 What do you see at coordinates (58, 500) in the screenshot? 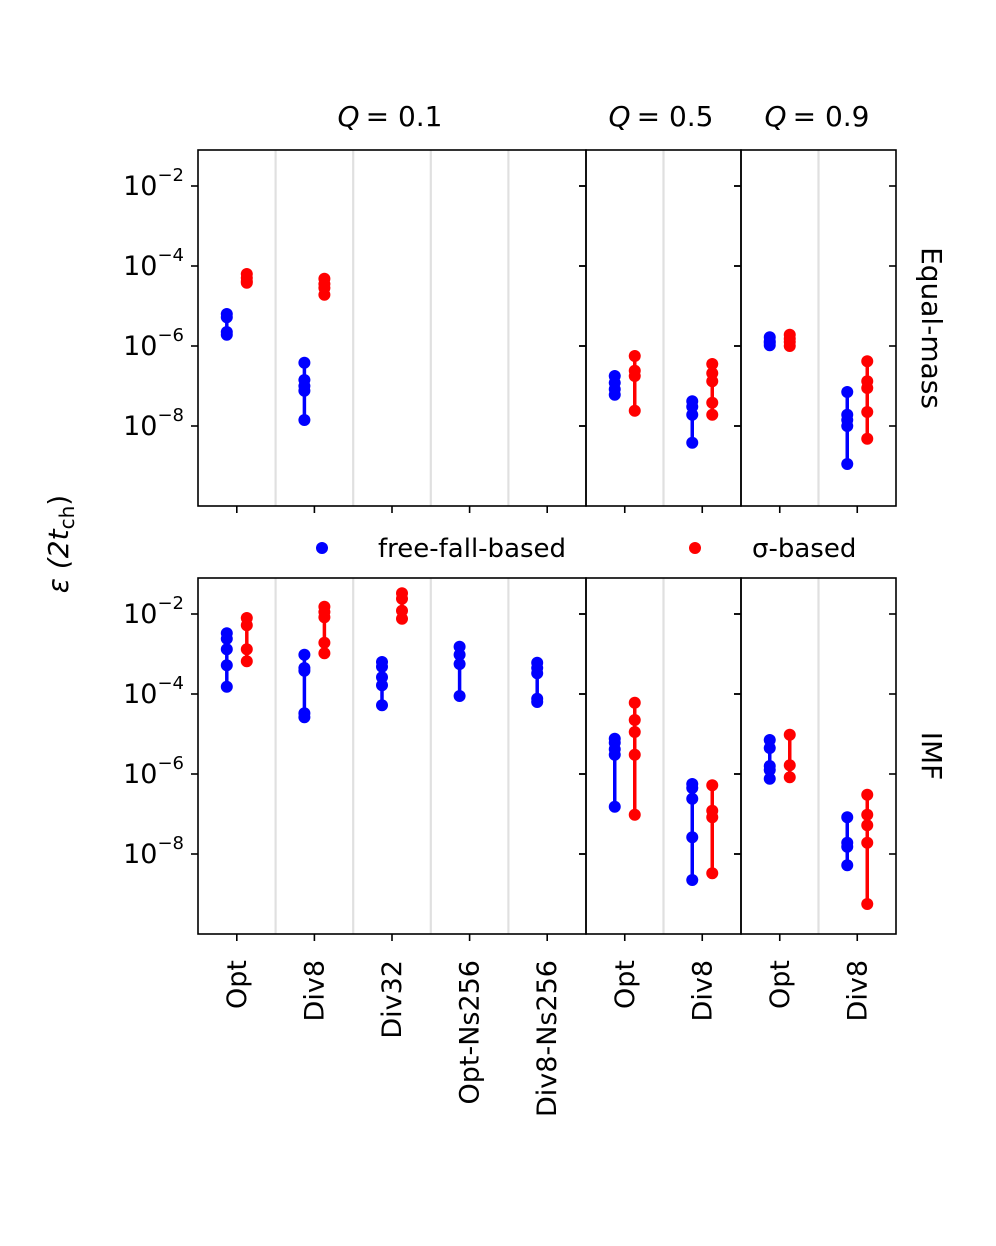
I see `close-paren: )` at bounding box center [58, 500].